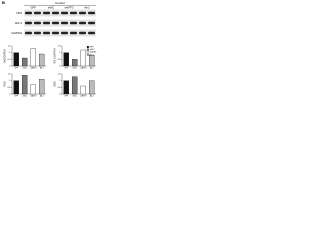 This screenshot has height=240, width=320. I want to click on lane-label: GFP, so click(33, 8).